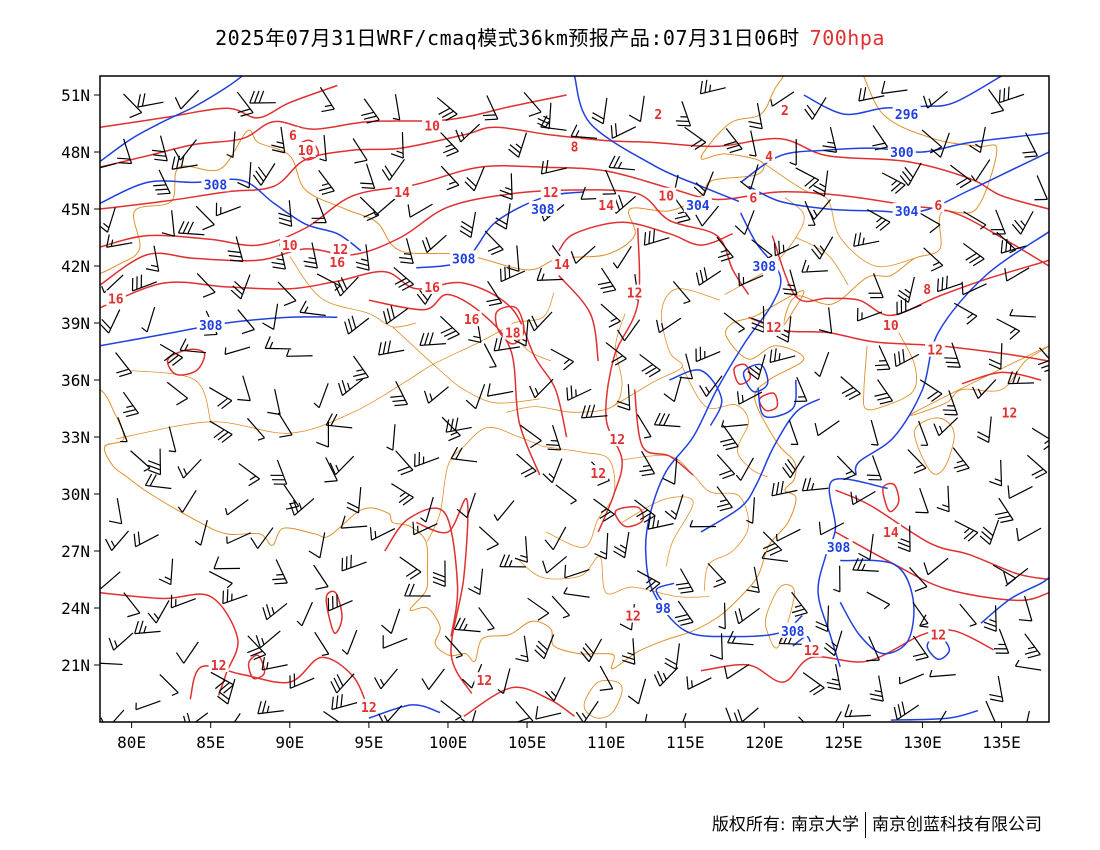 This screenshot has width=1100, height=850. I want to click on province-border, so click(171, 396).